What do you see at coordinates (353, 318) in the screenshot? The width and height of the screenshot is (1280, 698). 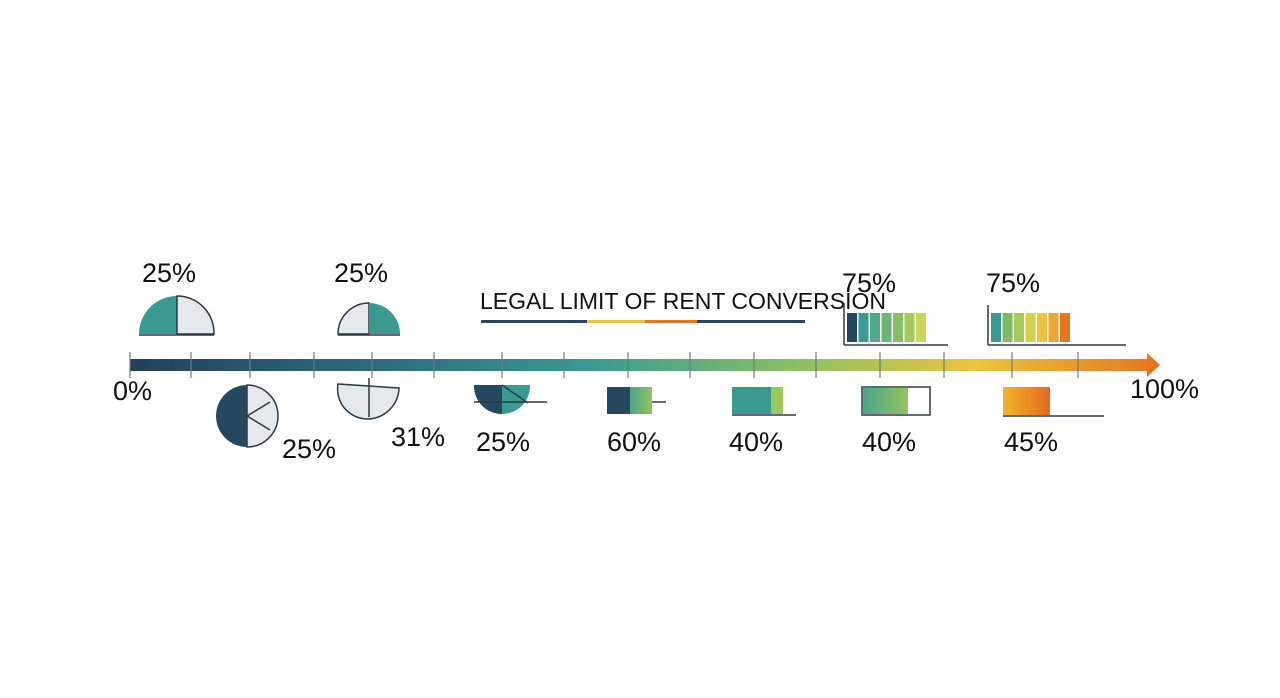 I see `marker-3-half-pie-empty` at bounding box center [353, 318].